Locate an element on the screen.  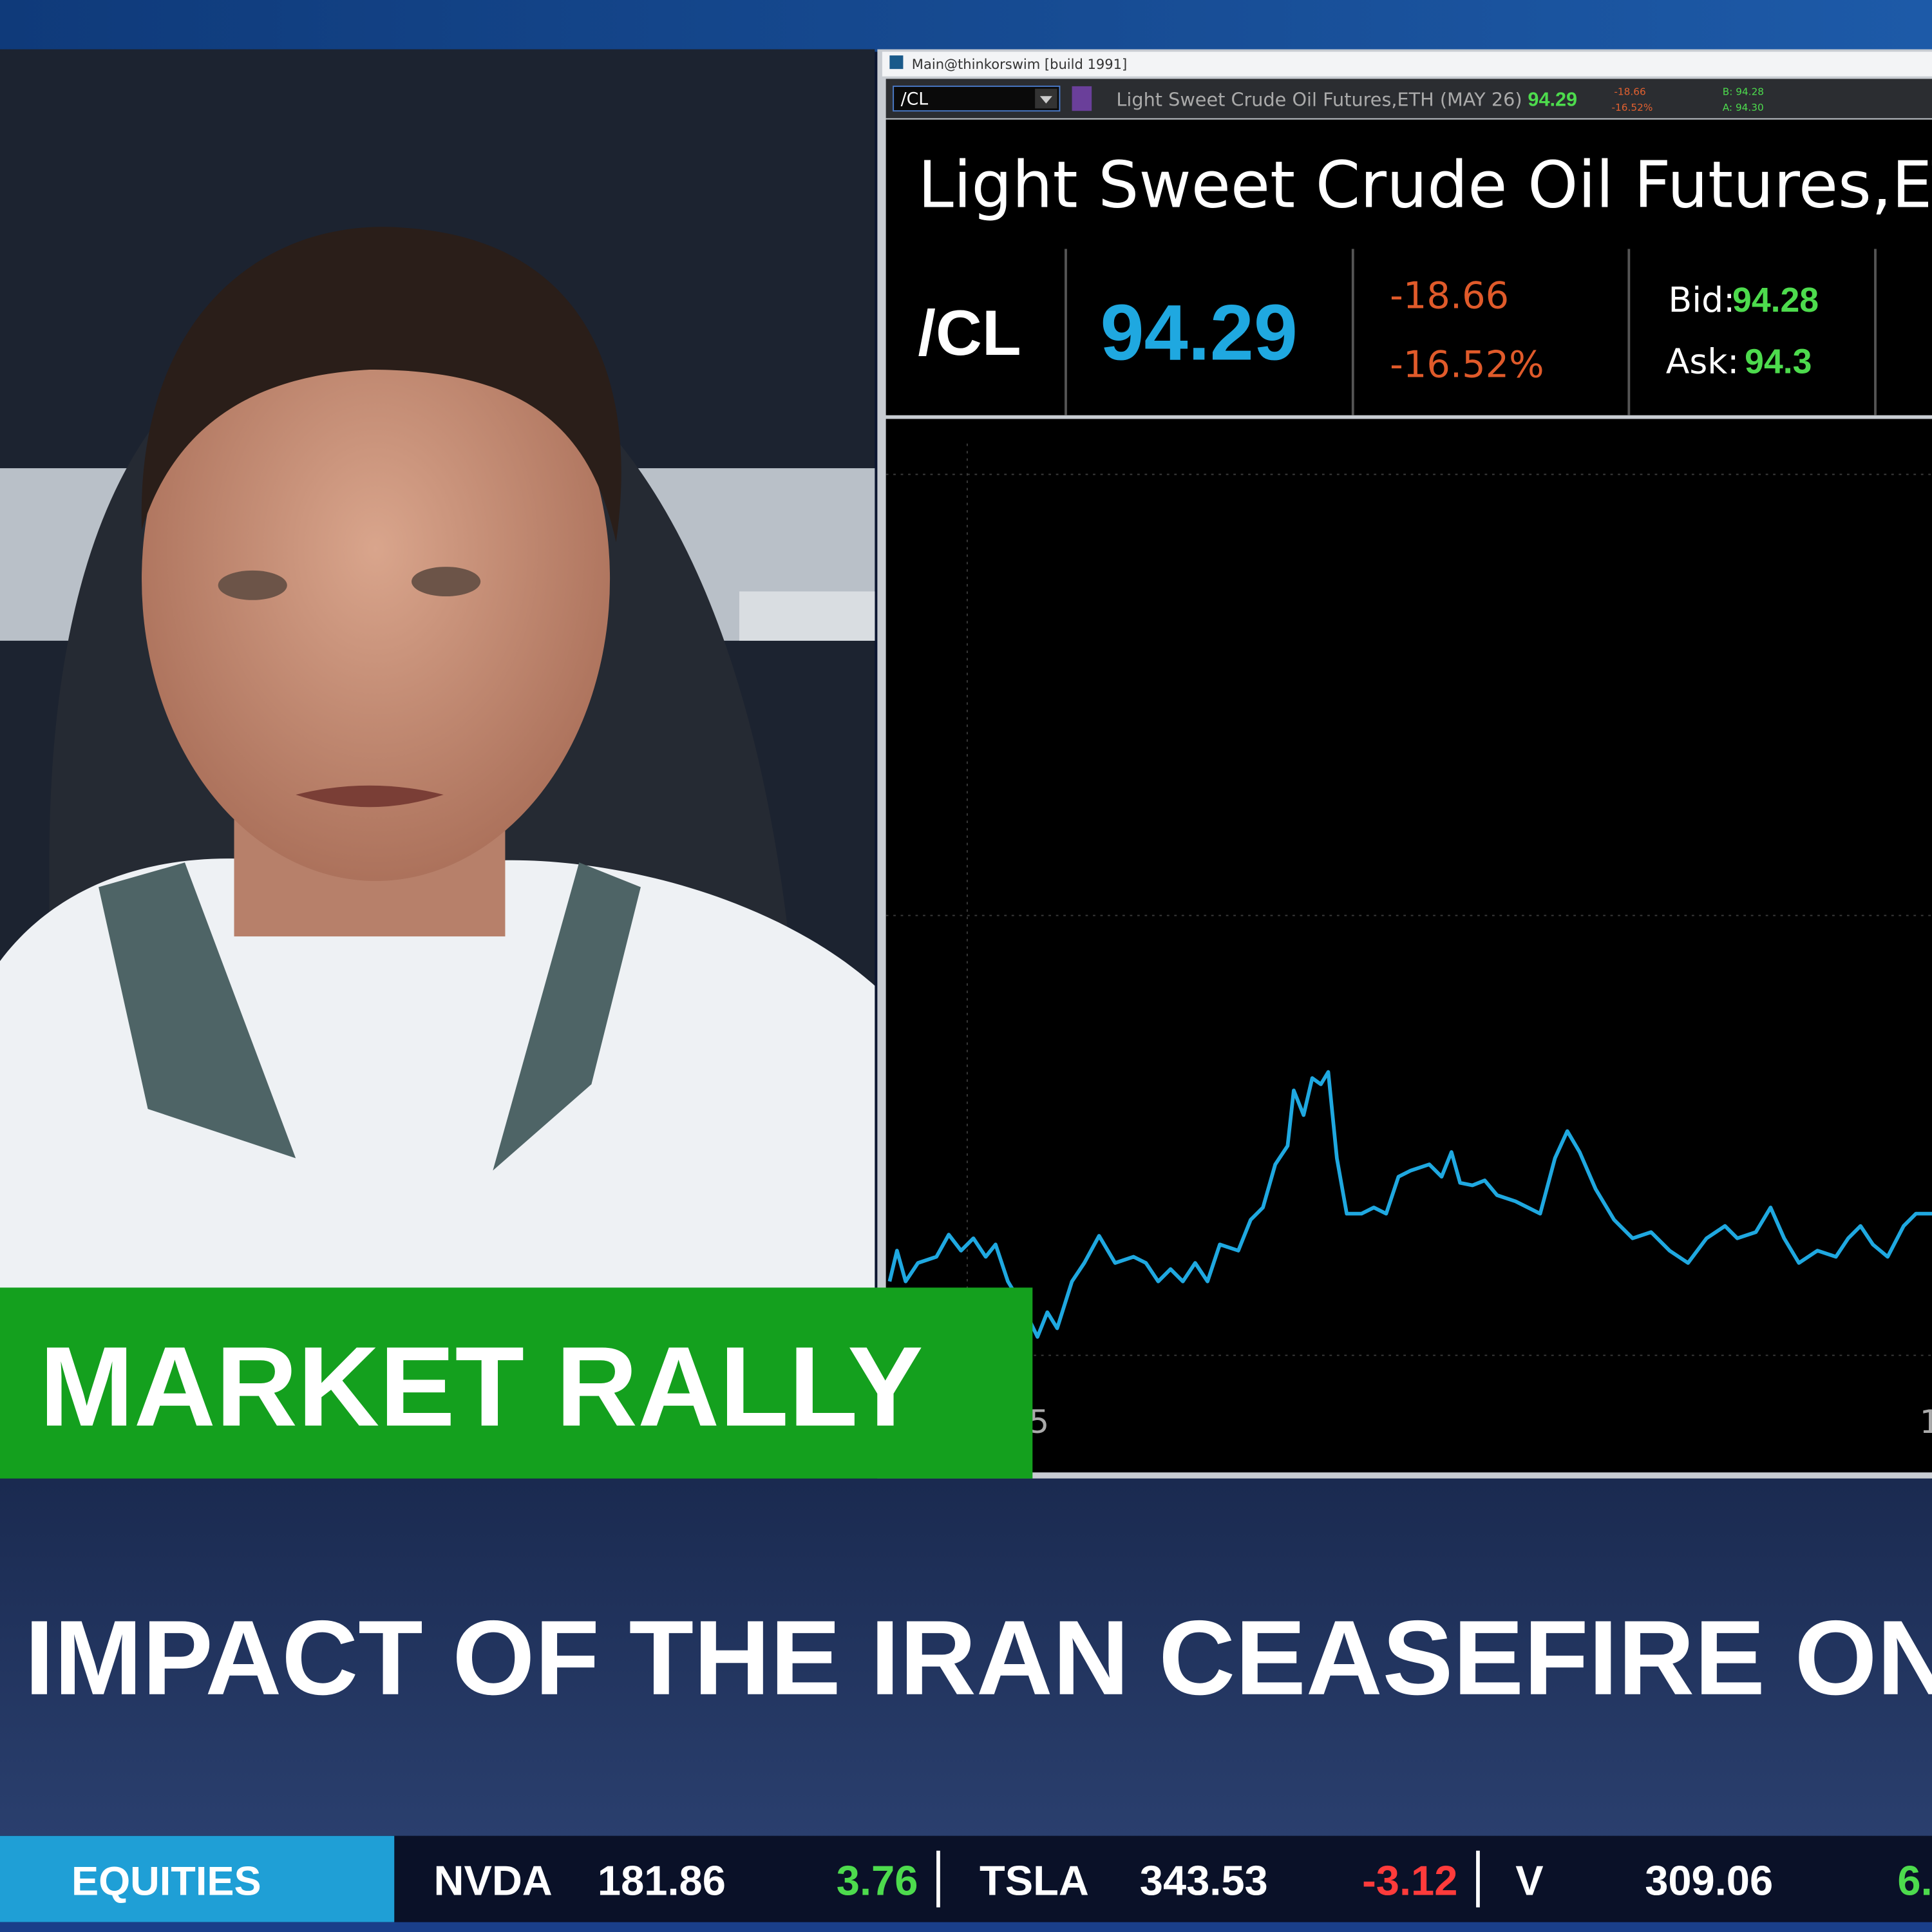
ticker-price: 181.86 is located at coordinates (662, 1880).